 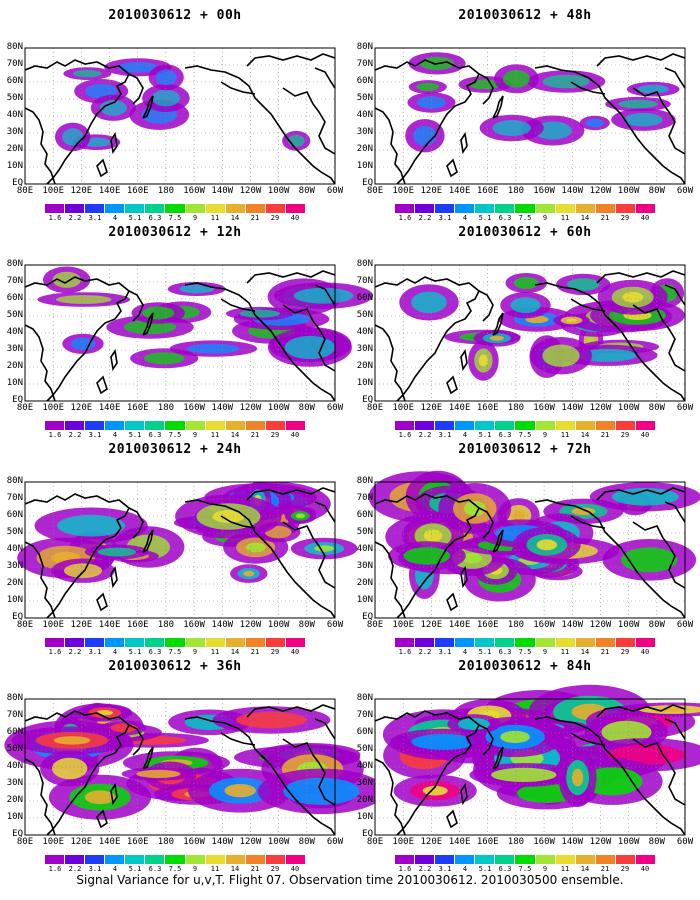 What do you see at coordinates (195, 652) in the screenshot?
I see `colorbar-label: 9` at bounding box center [195, 652].